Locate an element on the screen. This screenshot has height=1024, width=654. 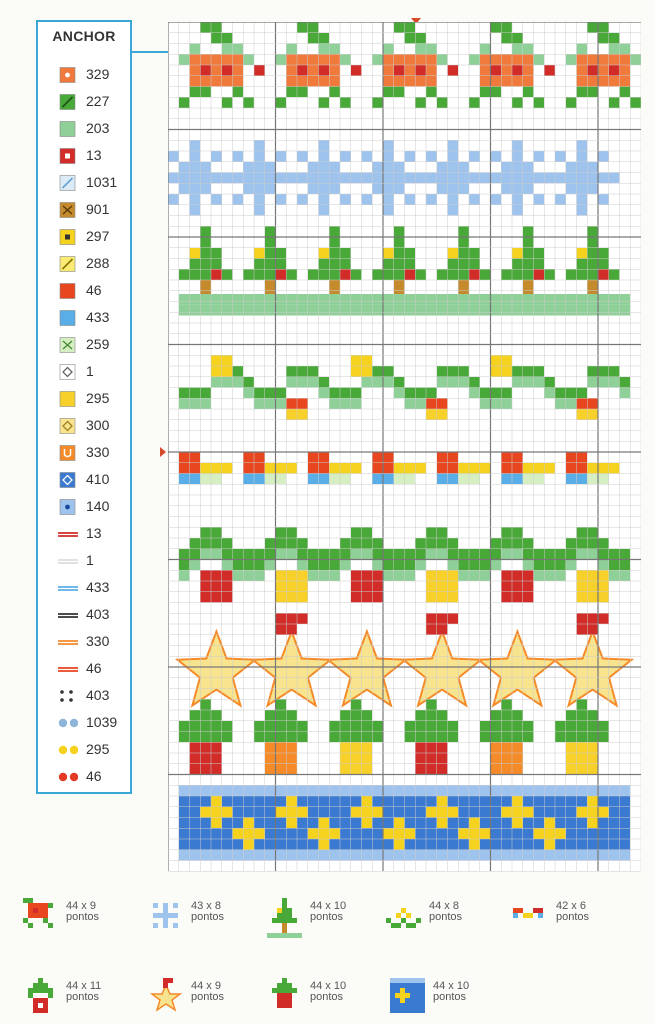
motif-size-label: 44 x 11 is located at coordinates (84, 986).